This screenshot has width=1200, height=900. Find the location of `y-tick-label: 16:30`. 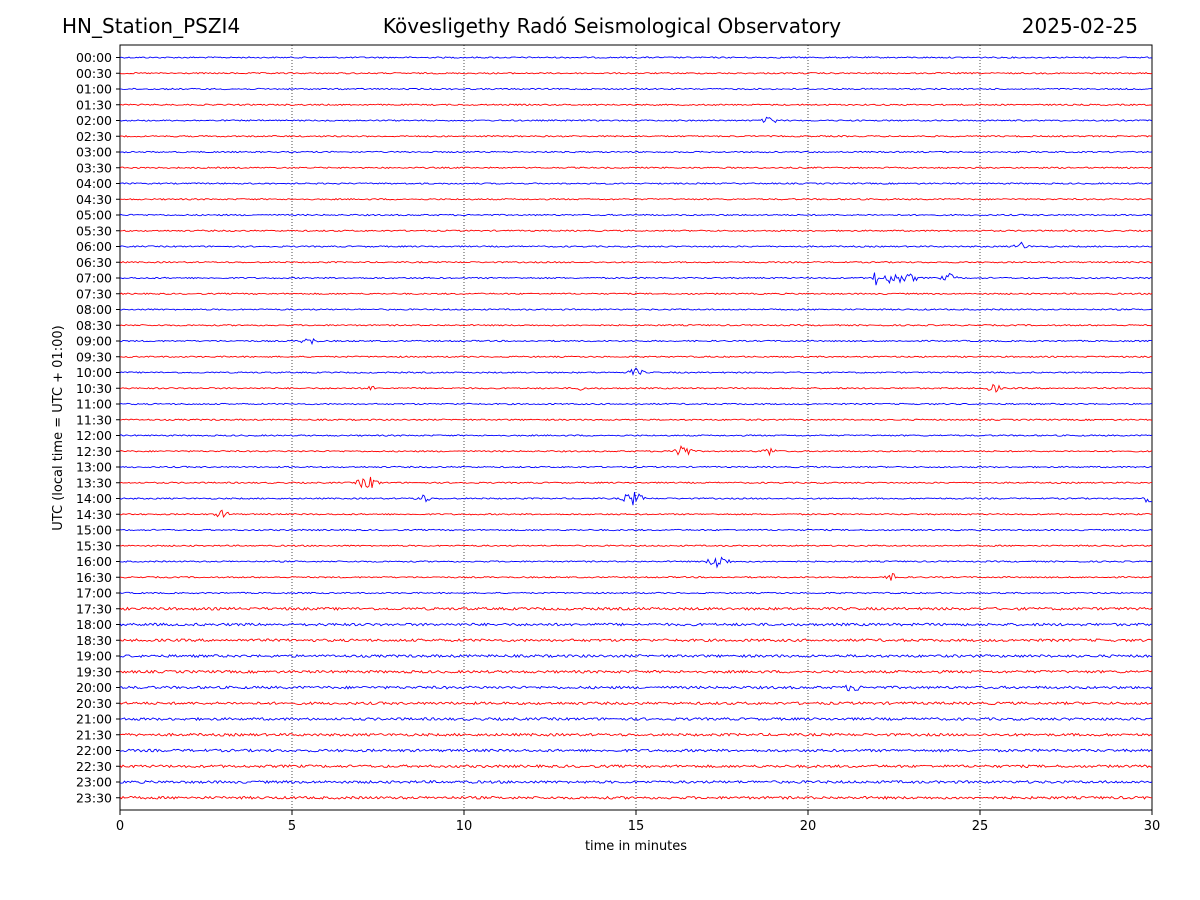

y-tick-label: 16:30 is located at coordinates (94, 577).